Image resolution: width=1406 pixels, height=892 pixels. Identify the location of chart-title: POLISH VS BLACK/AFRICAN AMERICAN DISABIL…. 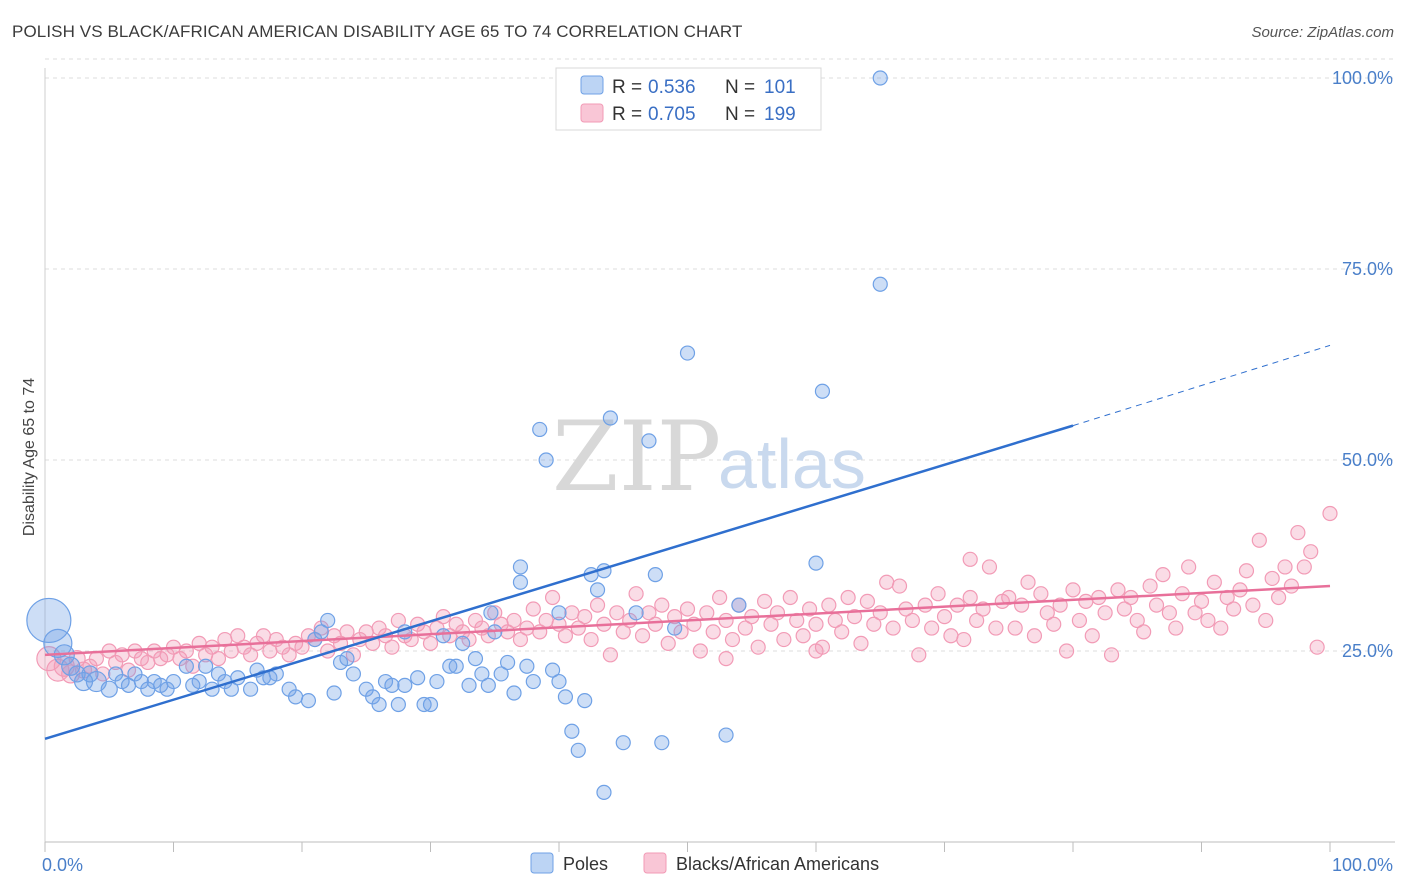
(377, 31).